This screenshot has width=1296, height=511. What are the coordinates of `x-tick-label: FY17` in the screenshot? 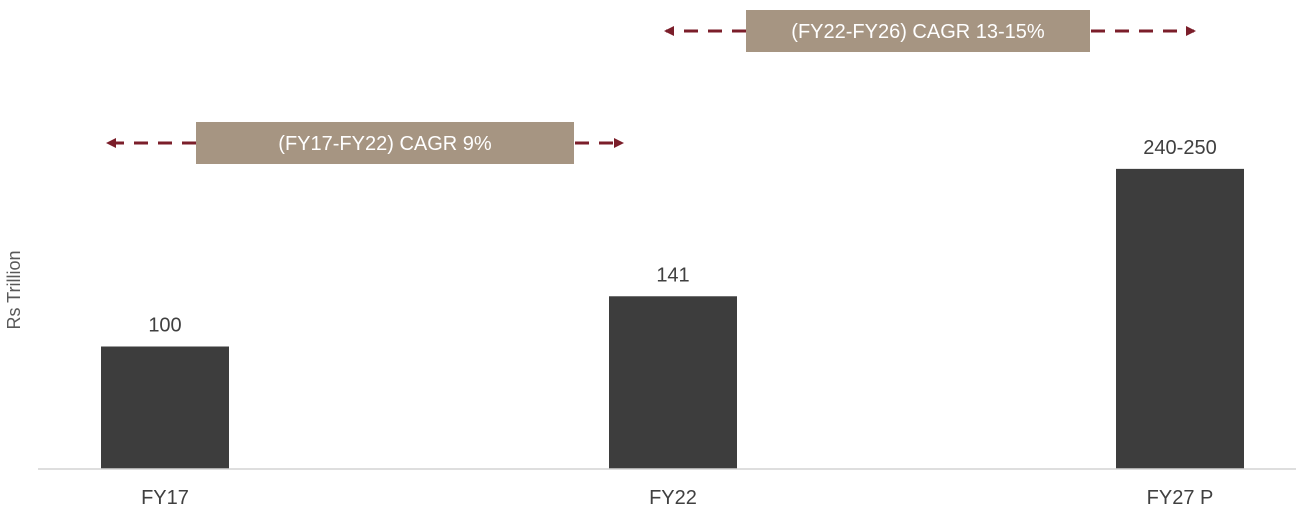 It's located at (165, 498).